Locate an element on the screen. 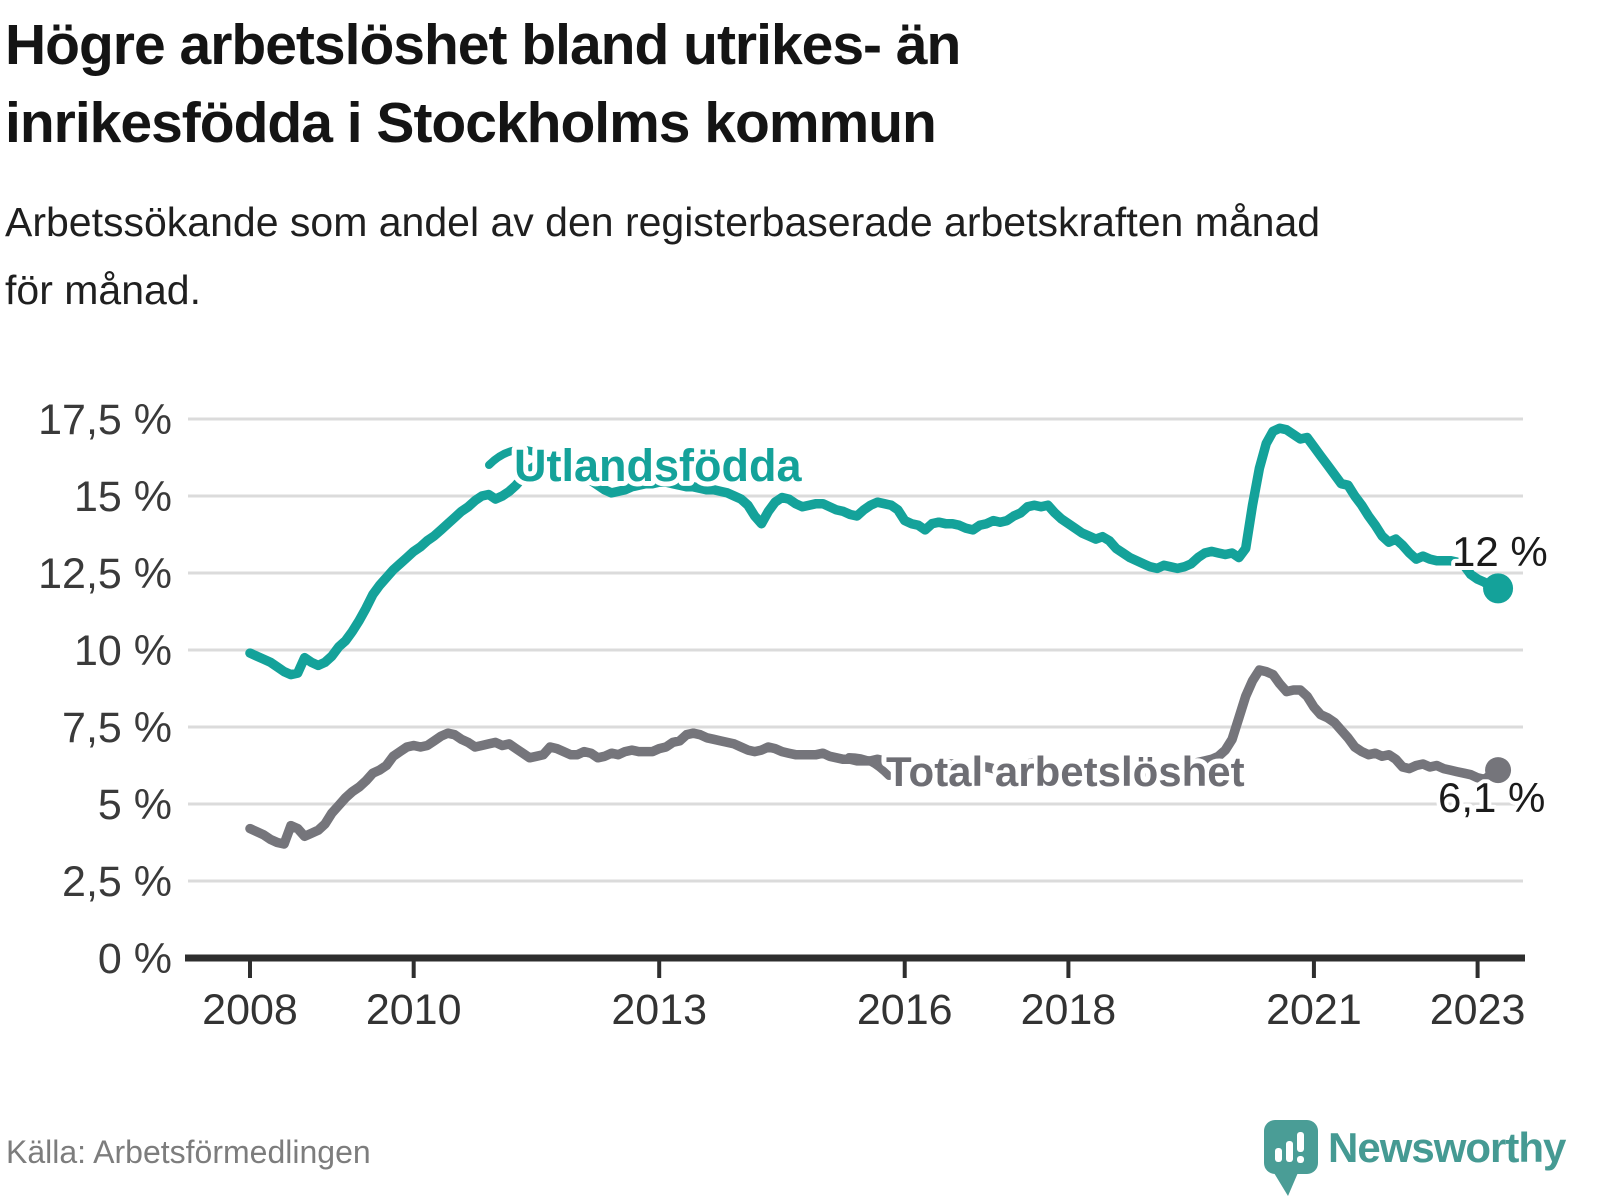  y-tick-label: 15 % is located at coordinates (123, 497).